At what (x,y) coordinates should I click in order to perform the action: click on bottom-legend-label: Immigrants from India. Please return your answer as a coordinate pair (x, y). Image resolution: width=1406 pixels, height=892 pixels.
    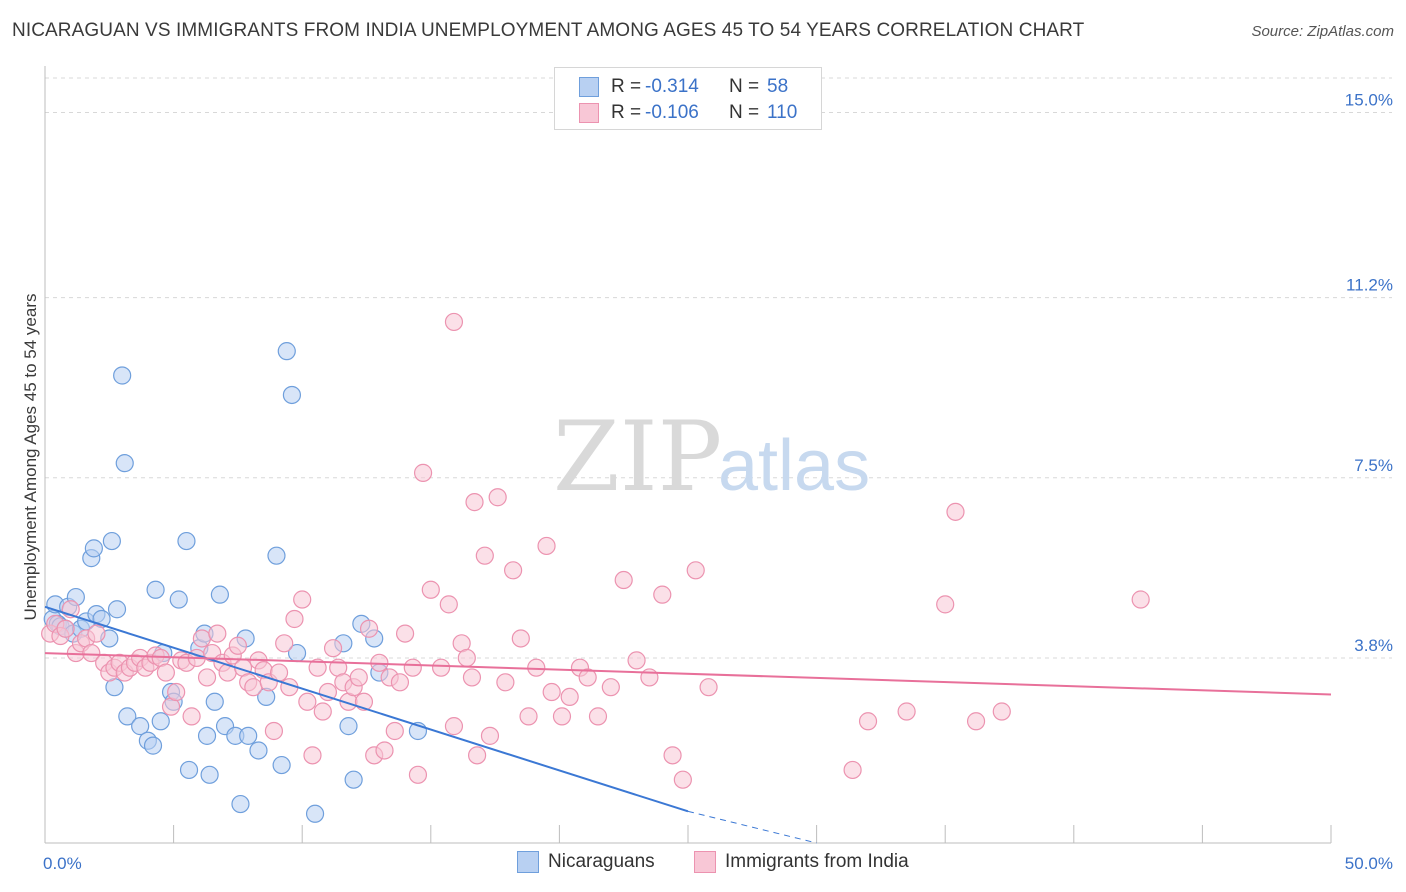
    Looking at the image, I should click on (817, 861).